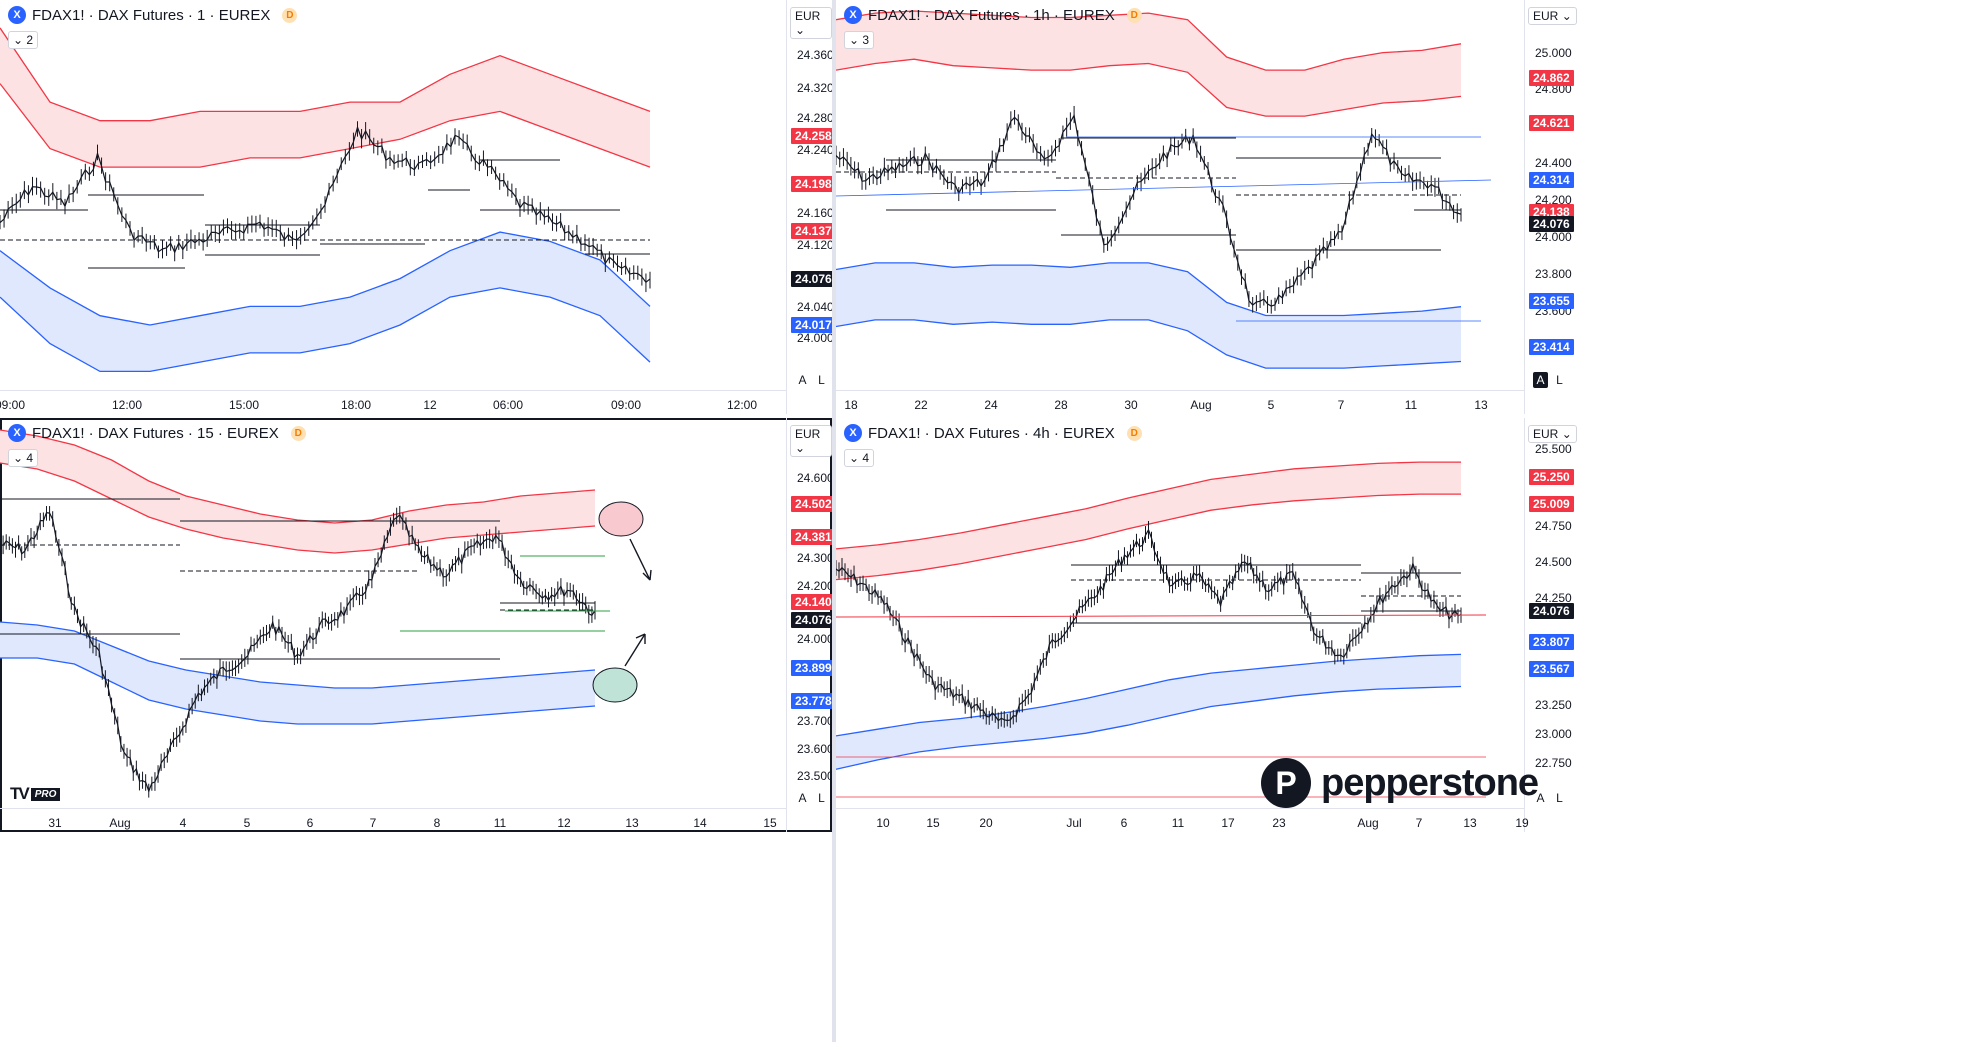  Describe the element at coordinates (1419, 823) in the screenshot. I see `time-tick-label: 7` at that location.